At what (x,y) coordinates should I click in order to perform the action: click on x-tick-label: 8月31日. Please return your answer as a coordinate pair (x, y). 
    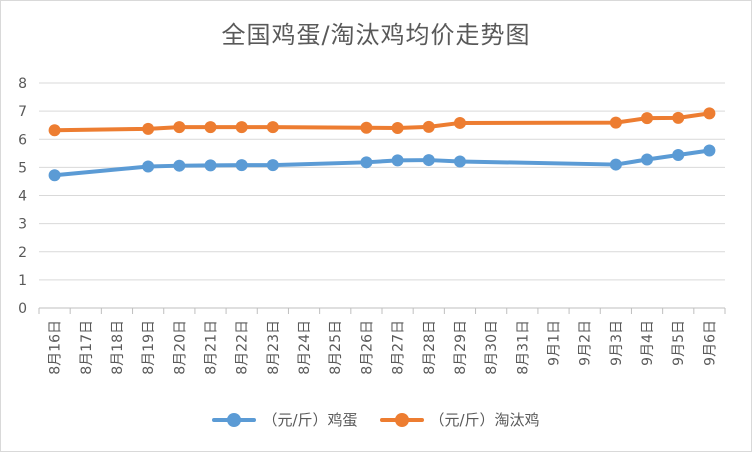
    Looking at the image, I should click on (523, 347).